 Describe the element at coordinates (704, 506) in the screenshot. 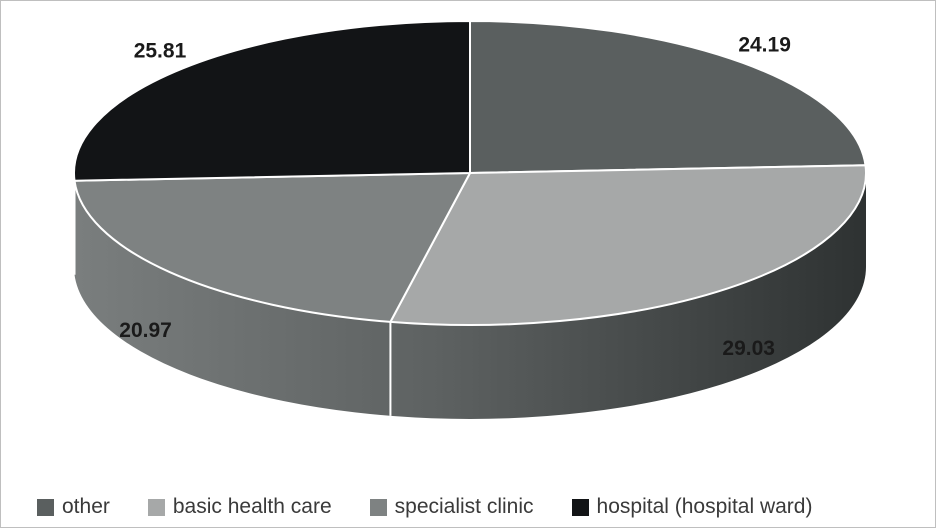

I see `legend-label: hospital (hospital ward)` at that location.